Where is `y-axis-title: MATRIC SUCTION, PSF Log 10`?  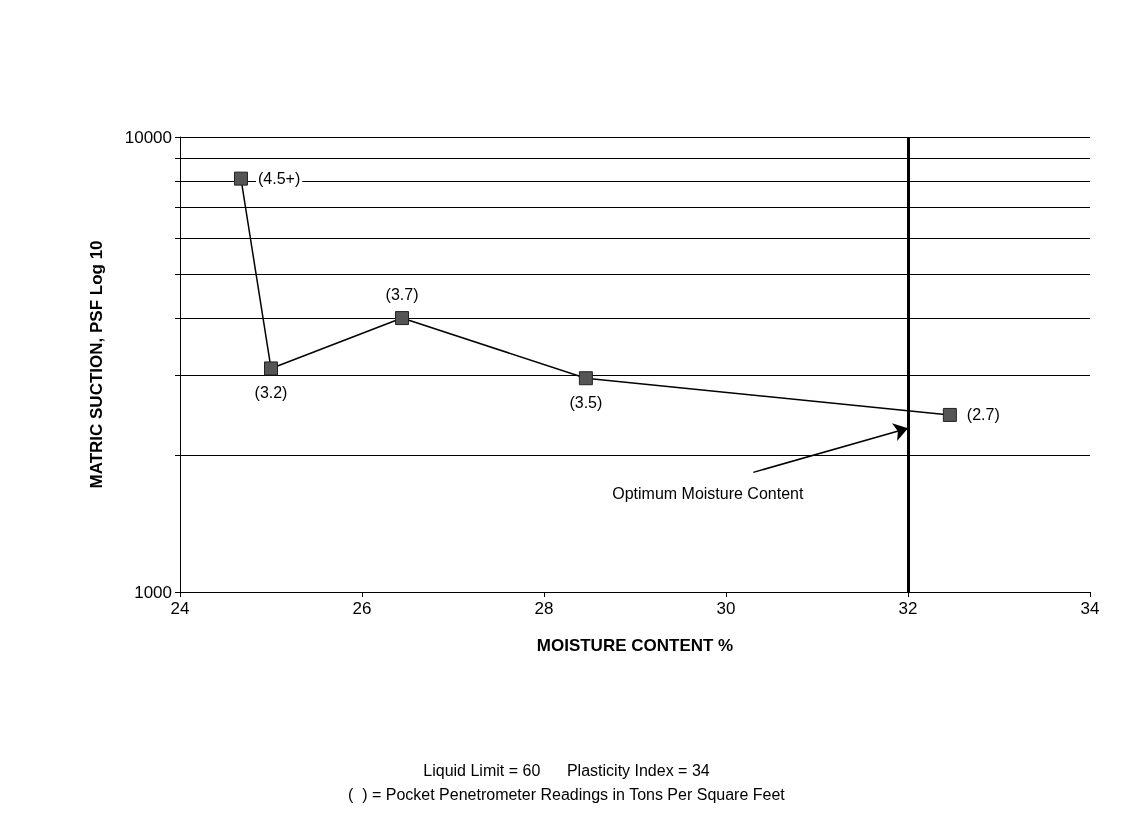
y-axis-title: MATRIC SUCTION, PSF Log 10 is located at coordinates (96, 364).